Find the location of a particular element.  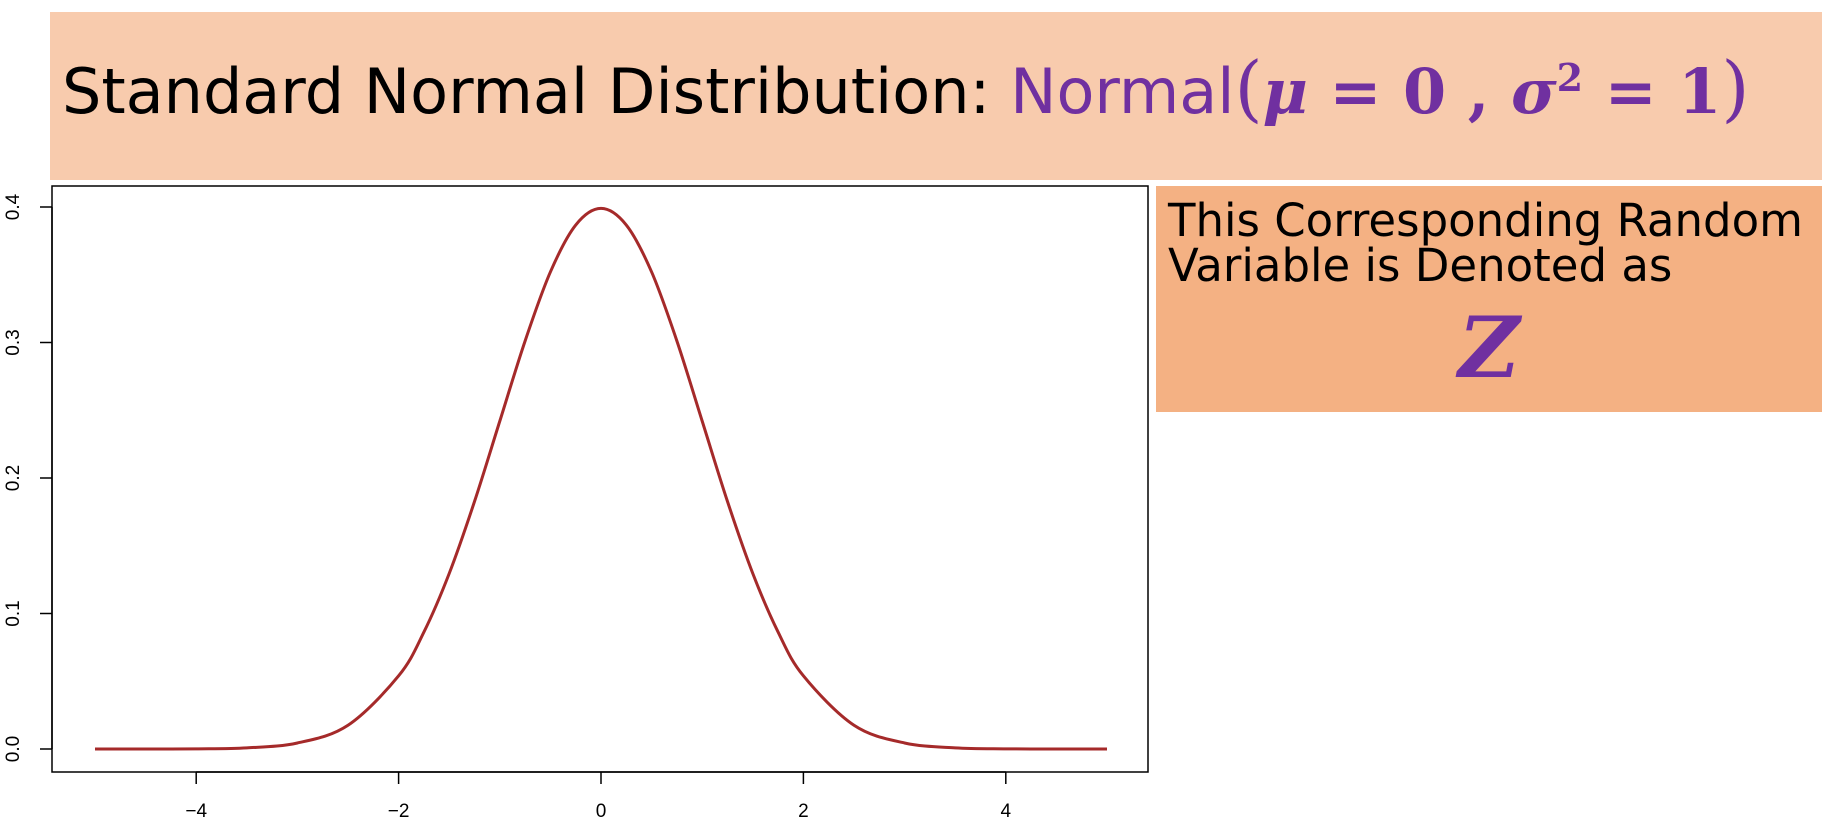

random-variable-symbol: Z is located at coordinates (1489, 347).